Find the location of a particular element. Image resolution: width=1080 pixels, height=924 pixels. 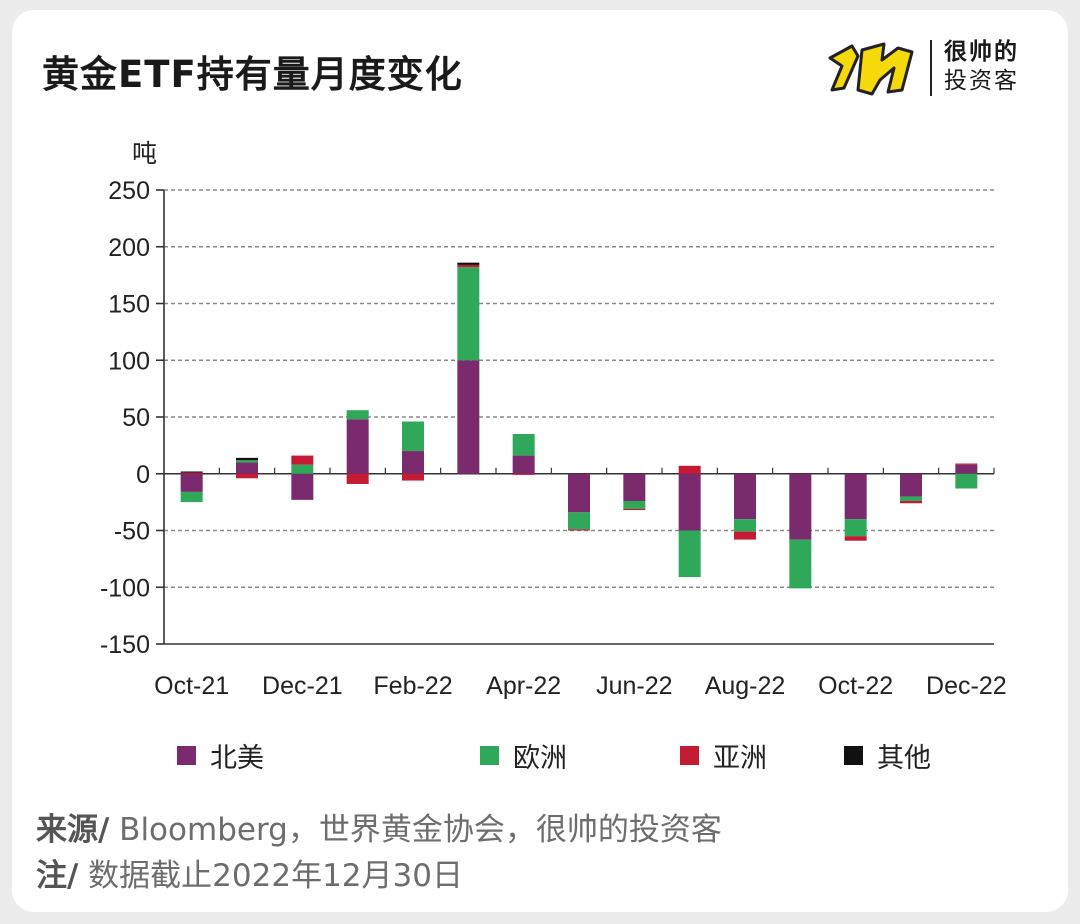

logo-line2: 投资客 is located at coordinates (981, 81).